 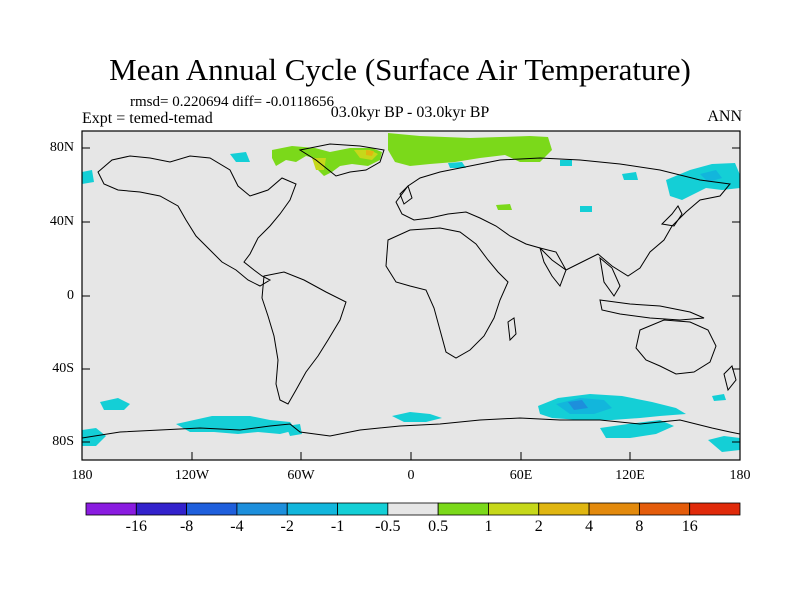 I want to click on lat-label-40s: 40S, so click(x=63, y=368).